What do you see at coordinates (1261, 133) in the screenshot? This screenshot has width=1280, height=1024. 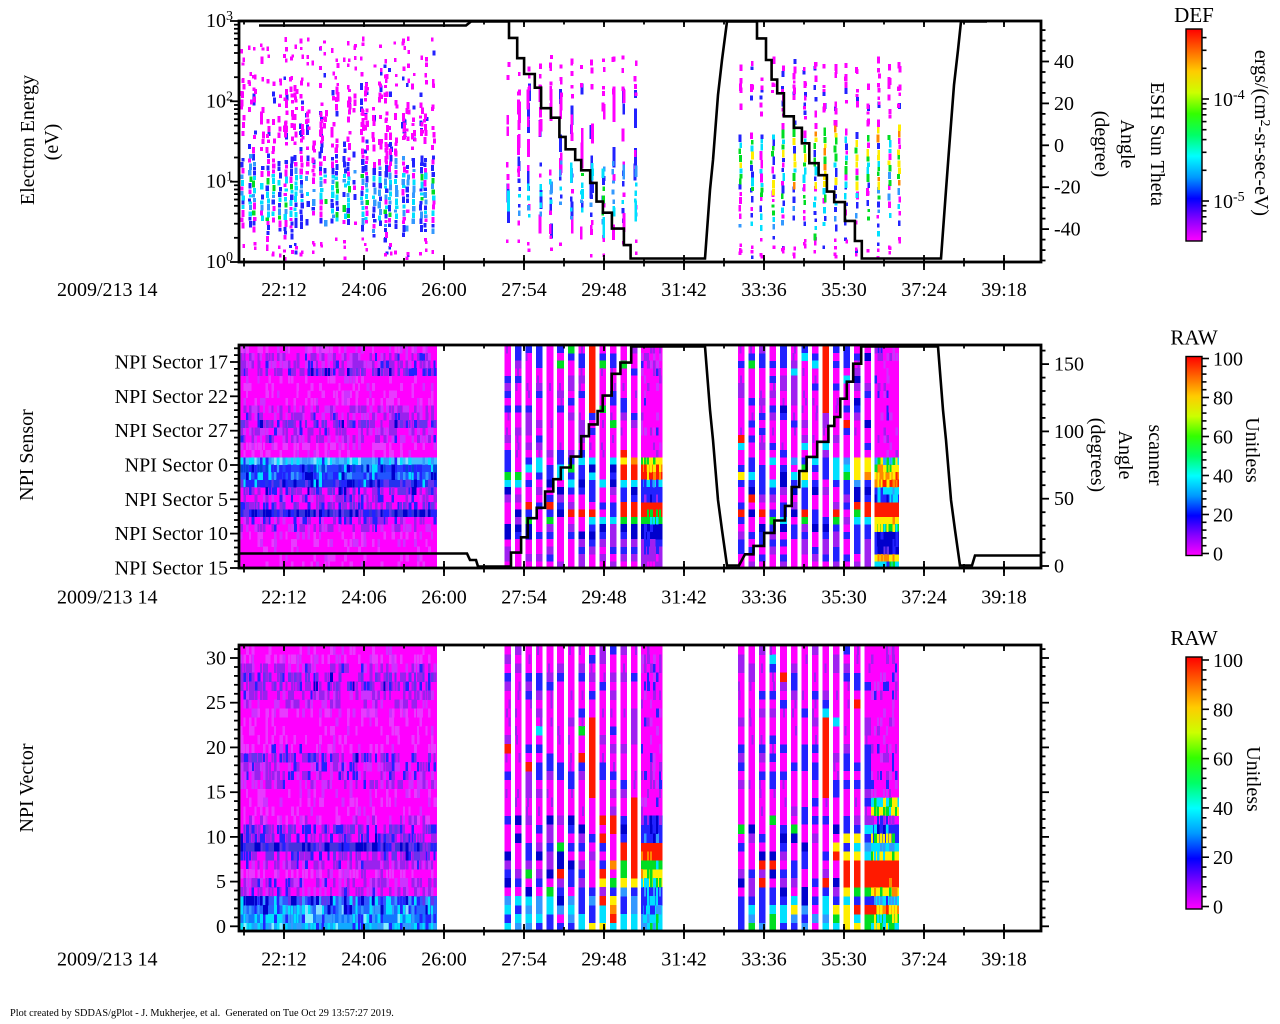 I see `svg-text: ergs/(cm2-sr-sec-eV)` at bounding box center [1261, 133].